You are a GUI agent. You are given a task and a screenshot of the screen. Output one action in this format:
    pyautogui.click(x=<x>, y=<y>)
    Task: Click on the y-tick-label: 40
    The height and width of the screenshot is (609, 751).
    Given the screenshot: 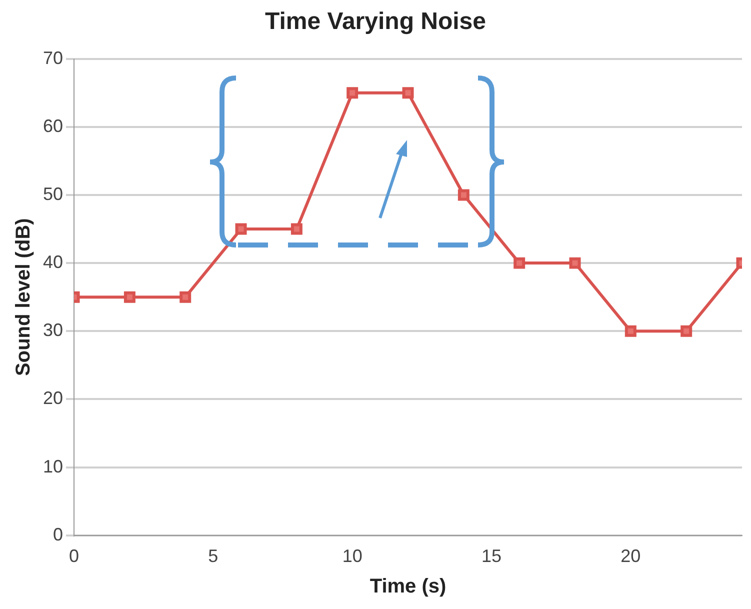 What is the action you would take?
    pyautogui.click(x=53, y=262)
    